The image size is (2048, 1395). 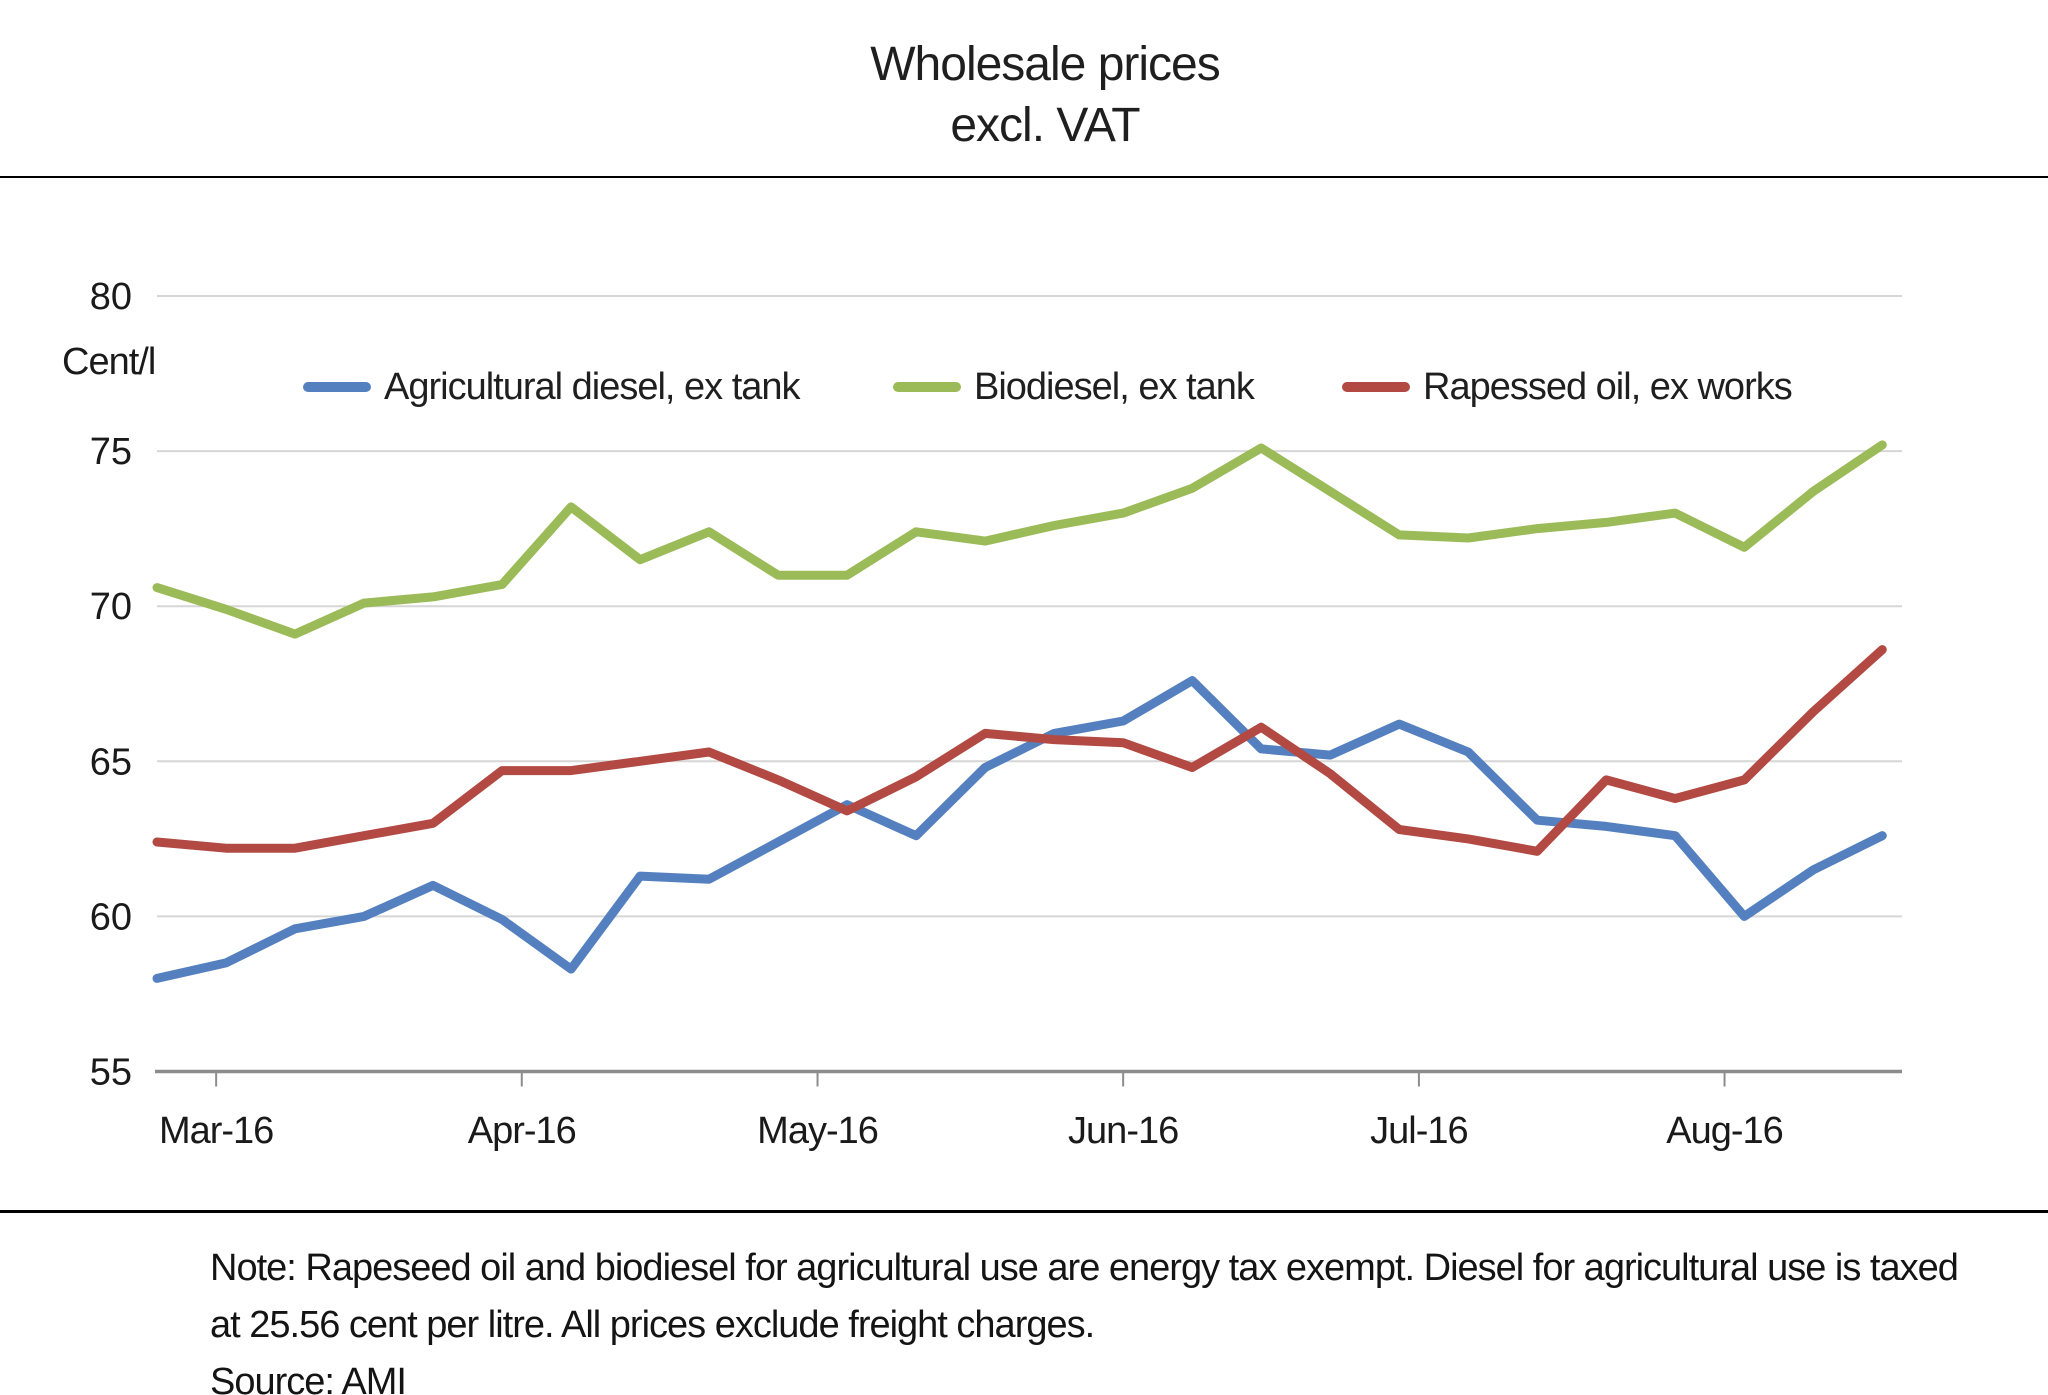 I want to click on chart-title-line1: Wholesale prices, so click(x=1045, y=64).